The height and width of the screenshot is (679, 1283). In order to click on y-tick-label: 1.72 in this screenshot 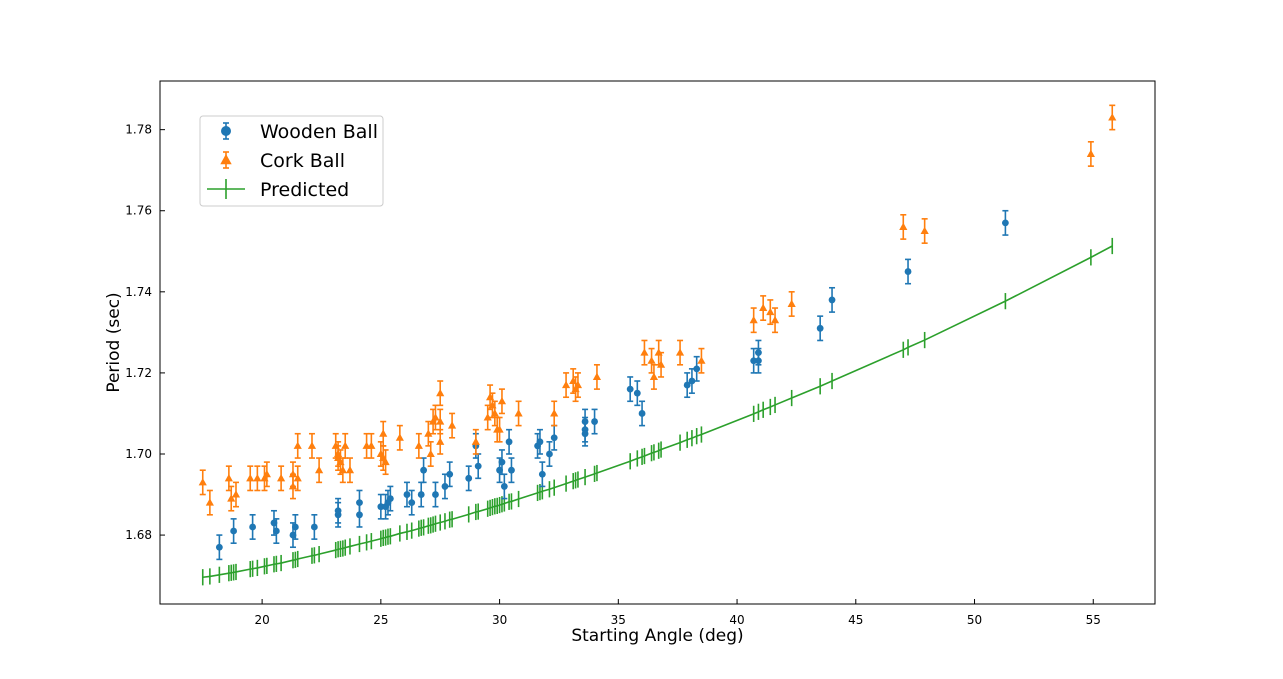, I will do `click(138, 373)`.